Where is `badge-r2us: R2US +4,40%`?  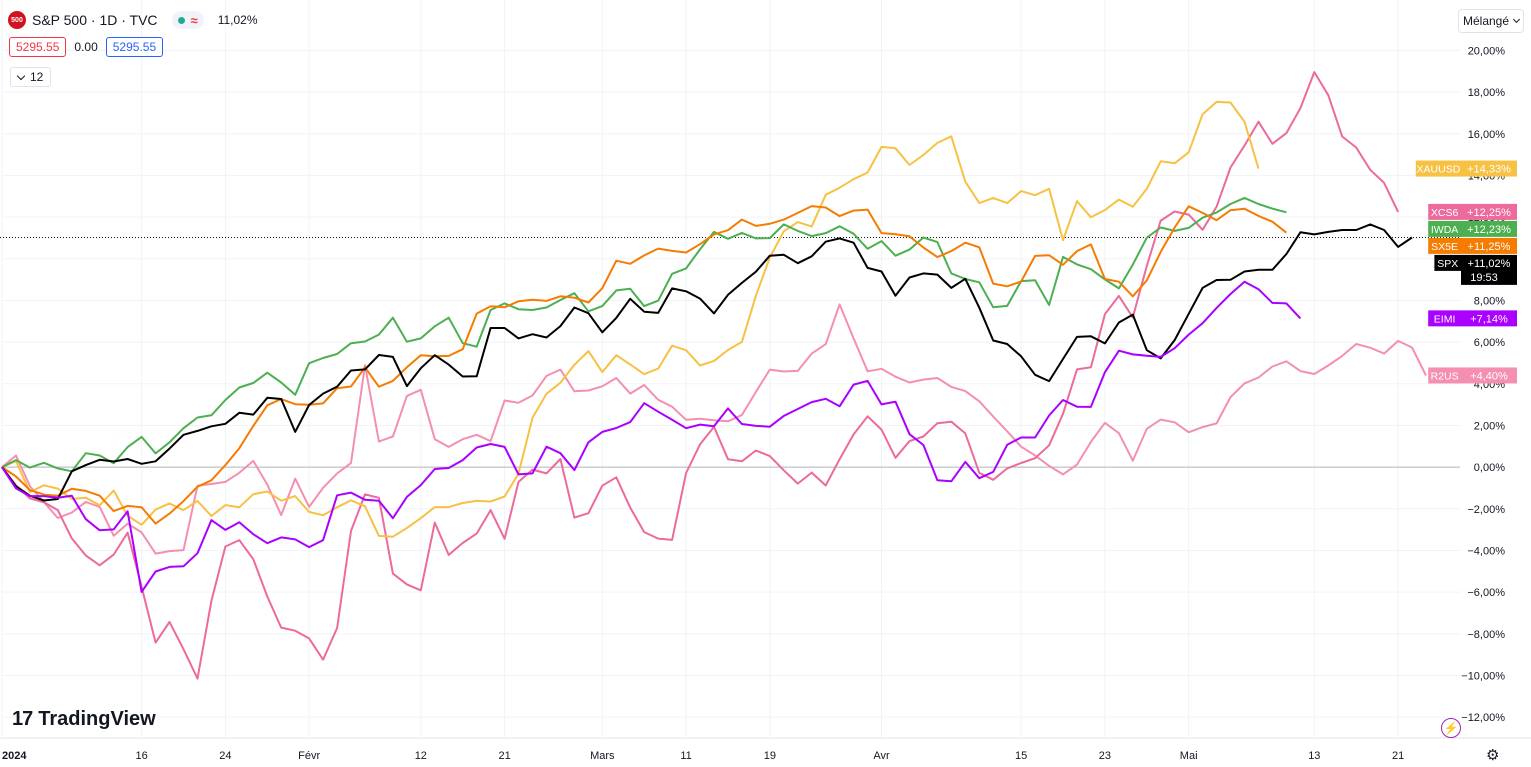 badge-r2us: R2US +4,40% is located at coordinates (1472, 375).